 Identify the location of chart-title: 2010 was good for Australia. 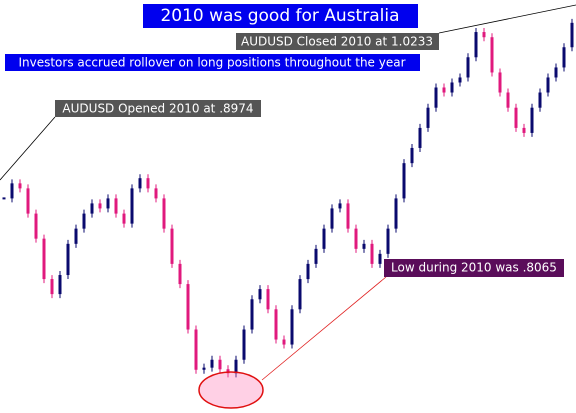
(279, 16).